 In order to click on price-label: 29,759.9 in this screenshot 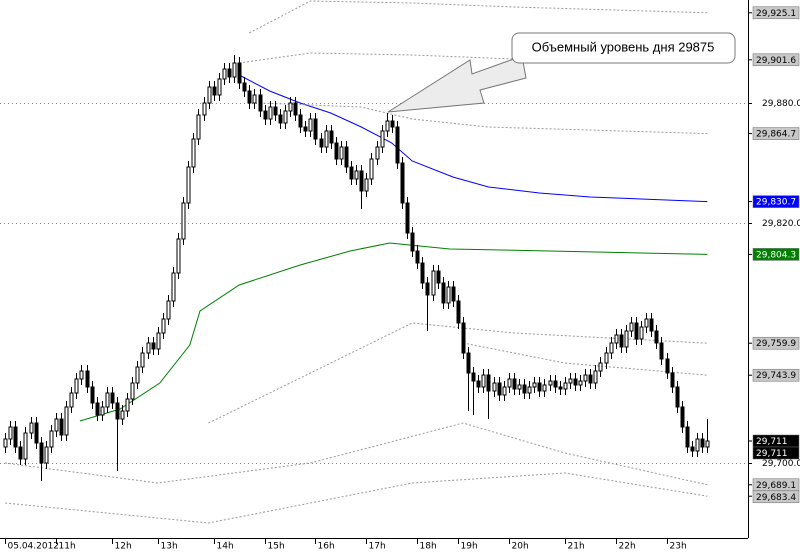, I will do `click(776, 344)`.